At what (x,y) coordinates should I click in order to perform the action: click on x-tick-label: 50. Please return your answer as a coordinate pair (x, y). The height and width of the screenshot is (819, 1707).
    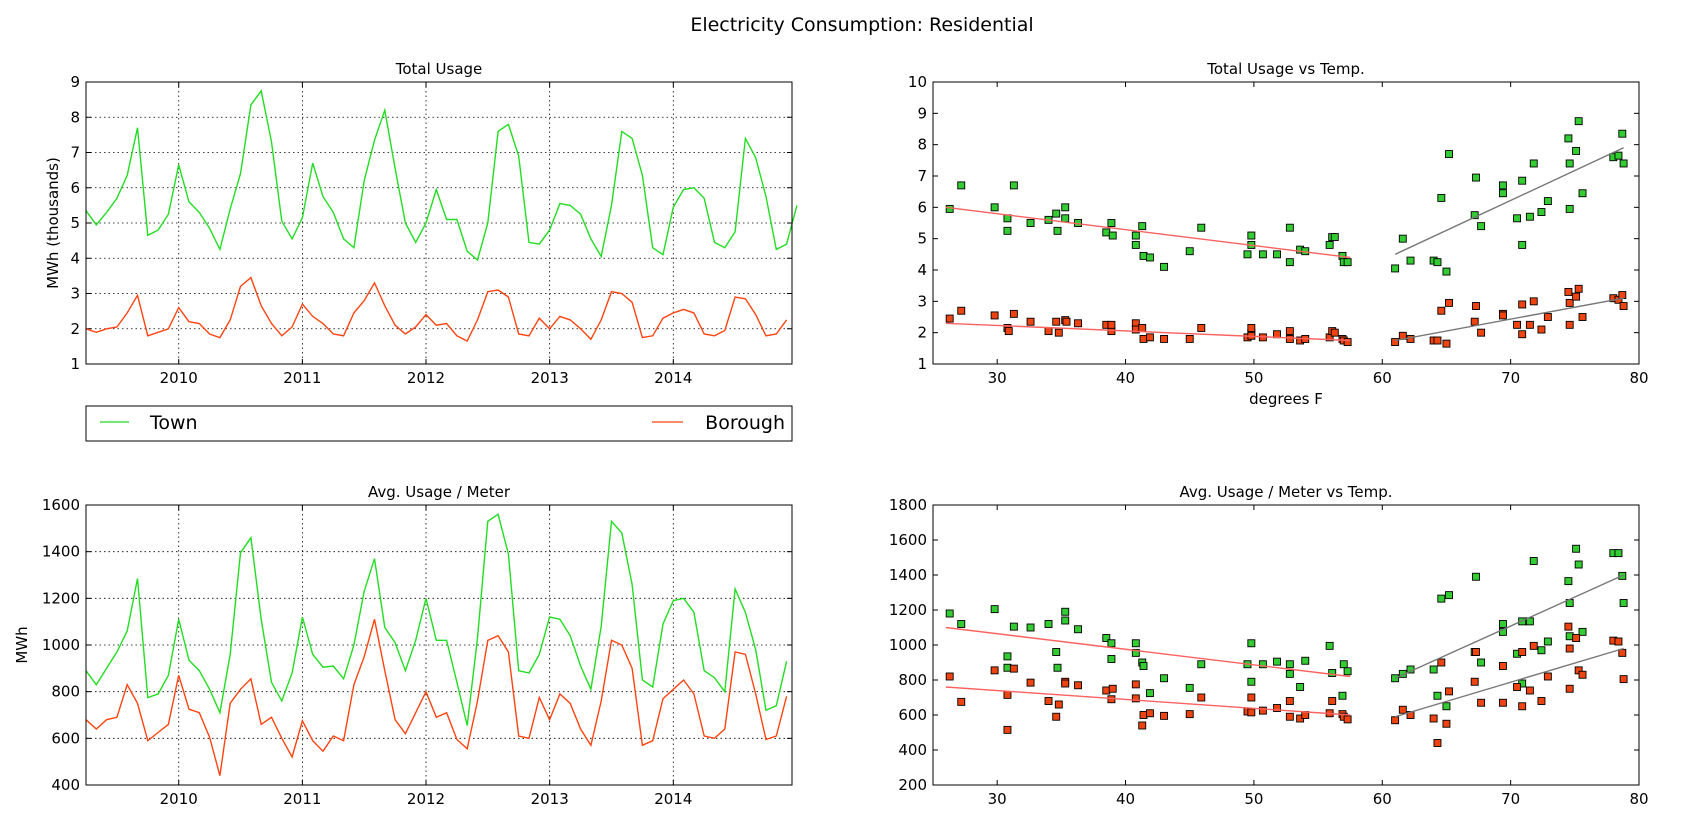
    Looking at the image, I should click on (1253, 378).